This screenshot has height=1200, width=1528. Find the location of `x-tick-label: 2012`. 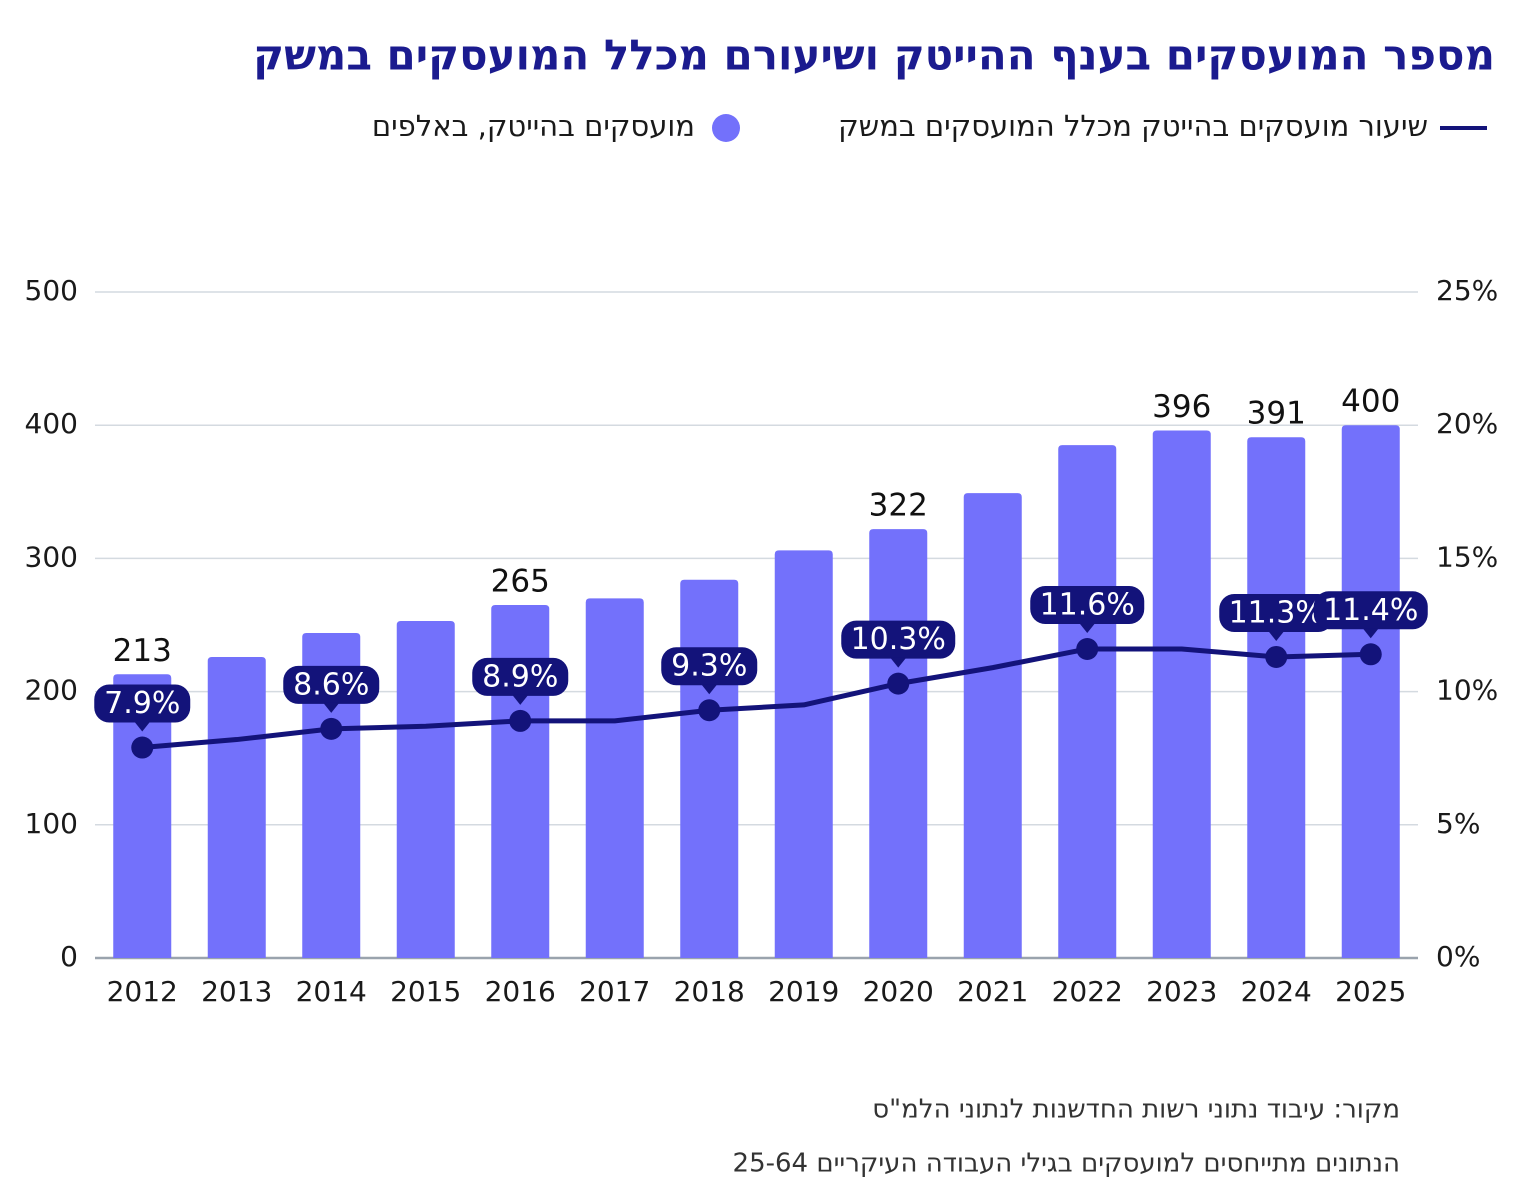

x-tick-label: 2012 is located at coordinates (142, 991).